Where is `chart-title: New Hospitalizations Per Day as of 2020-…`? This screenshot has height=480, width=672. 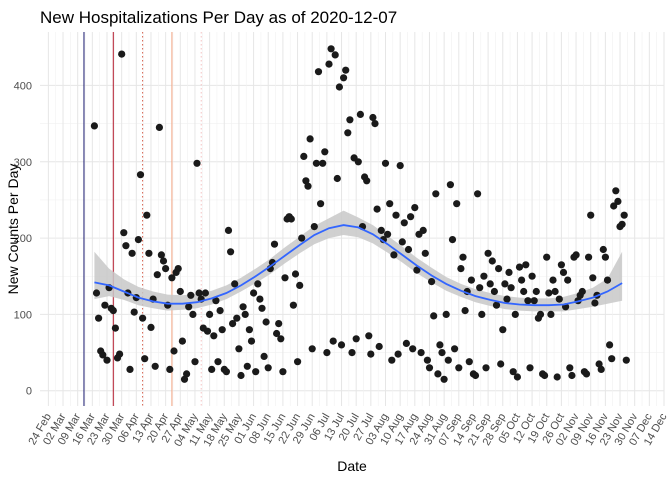
chart-title: New Hospitalizations Per Day as of 2020-… is located at coordinates (218, 17).